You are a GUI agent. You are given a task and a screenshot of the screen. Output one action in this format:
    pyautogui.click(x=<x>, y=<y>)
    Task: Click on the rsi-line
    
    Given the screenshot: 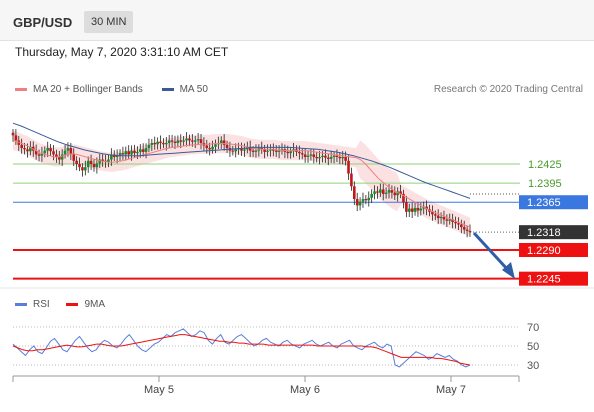 What is the action you would take?
    pyautogui.click(x=241, y=348)
    